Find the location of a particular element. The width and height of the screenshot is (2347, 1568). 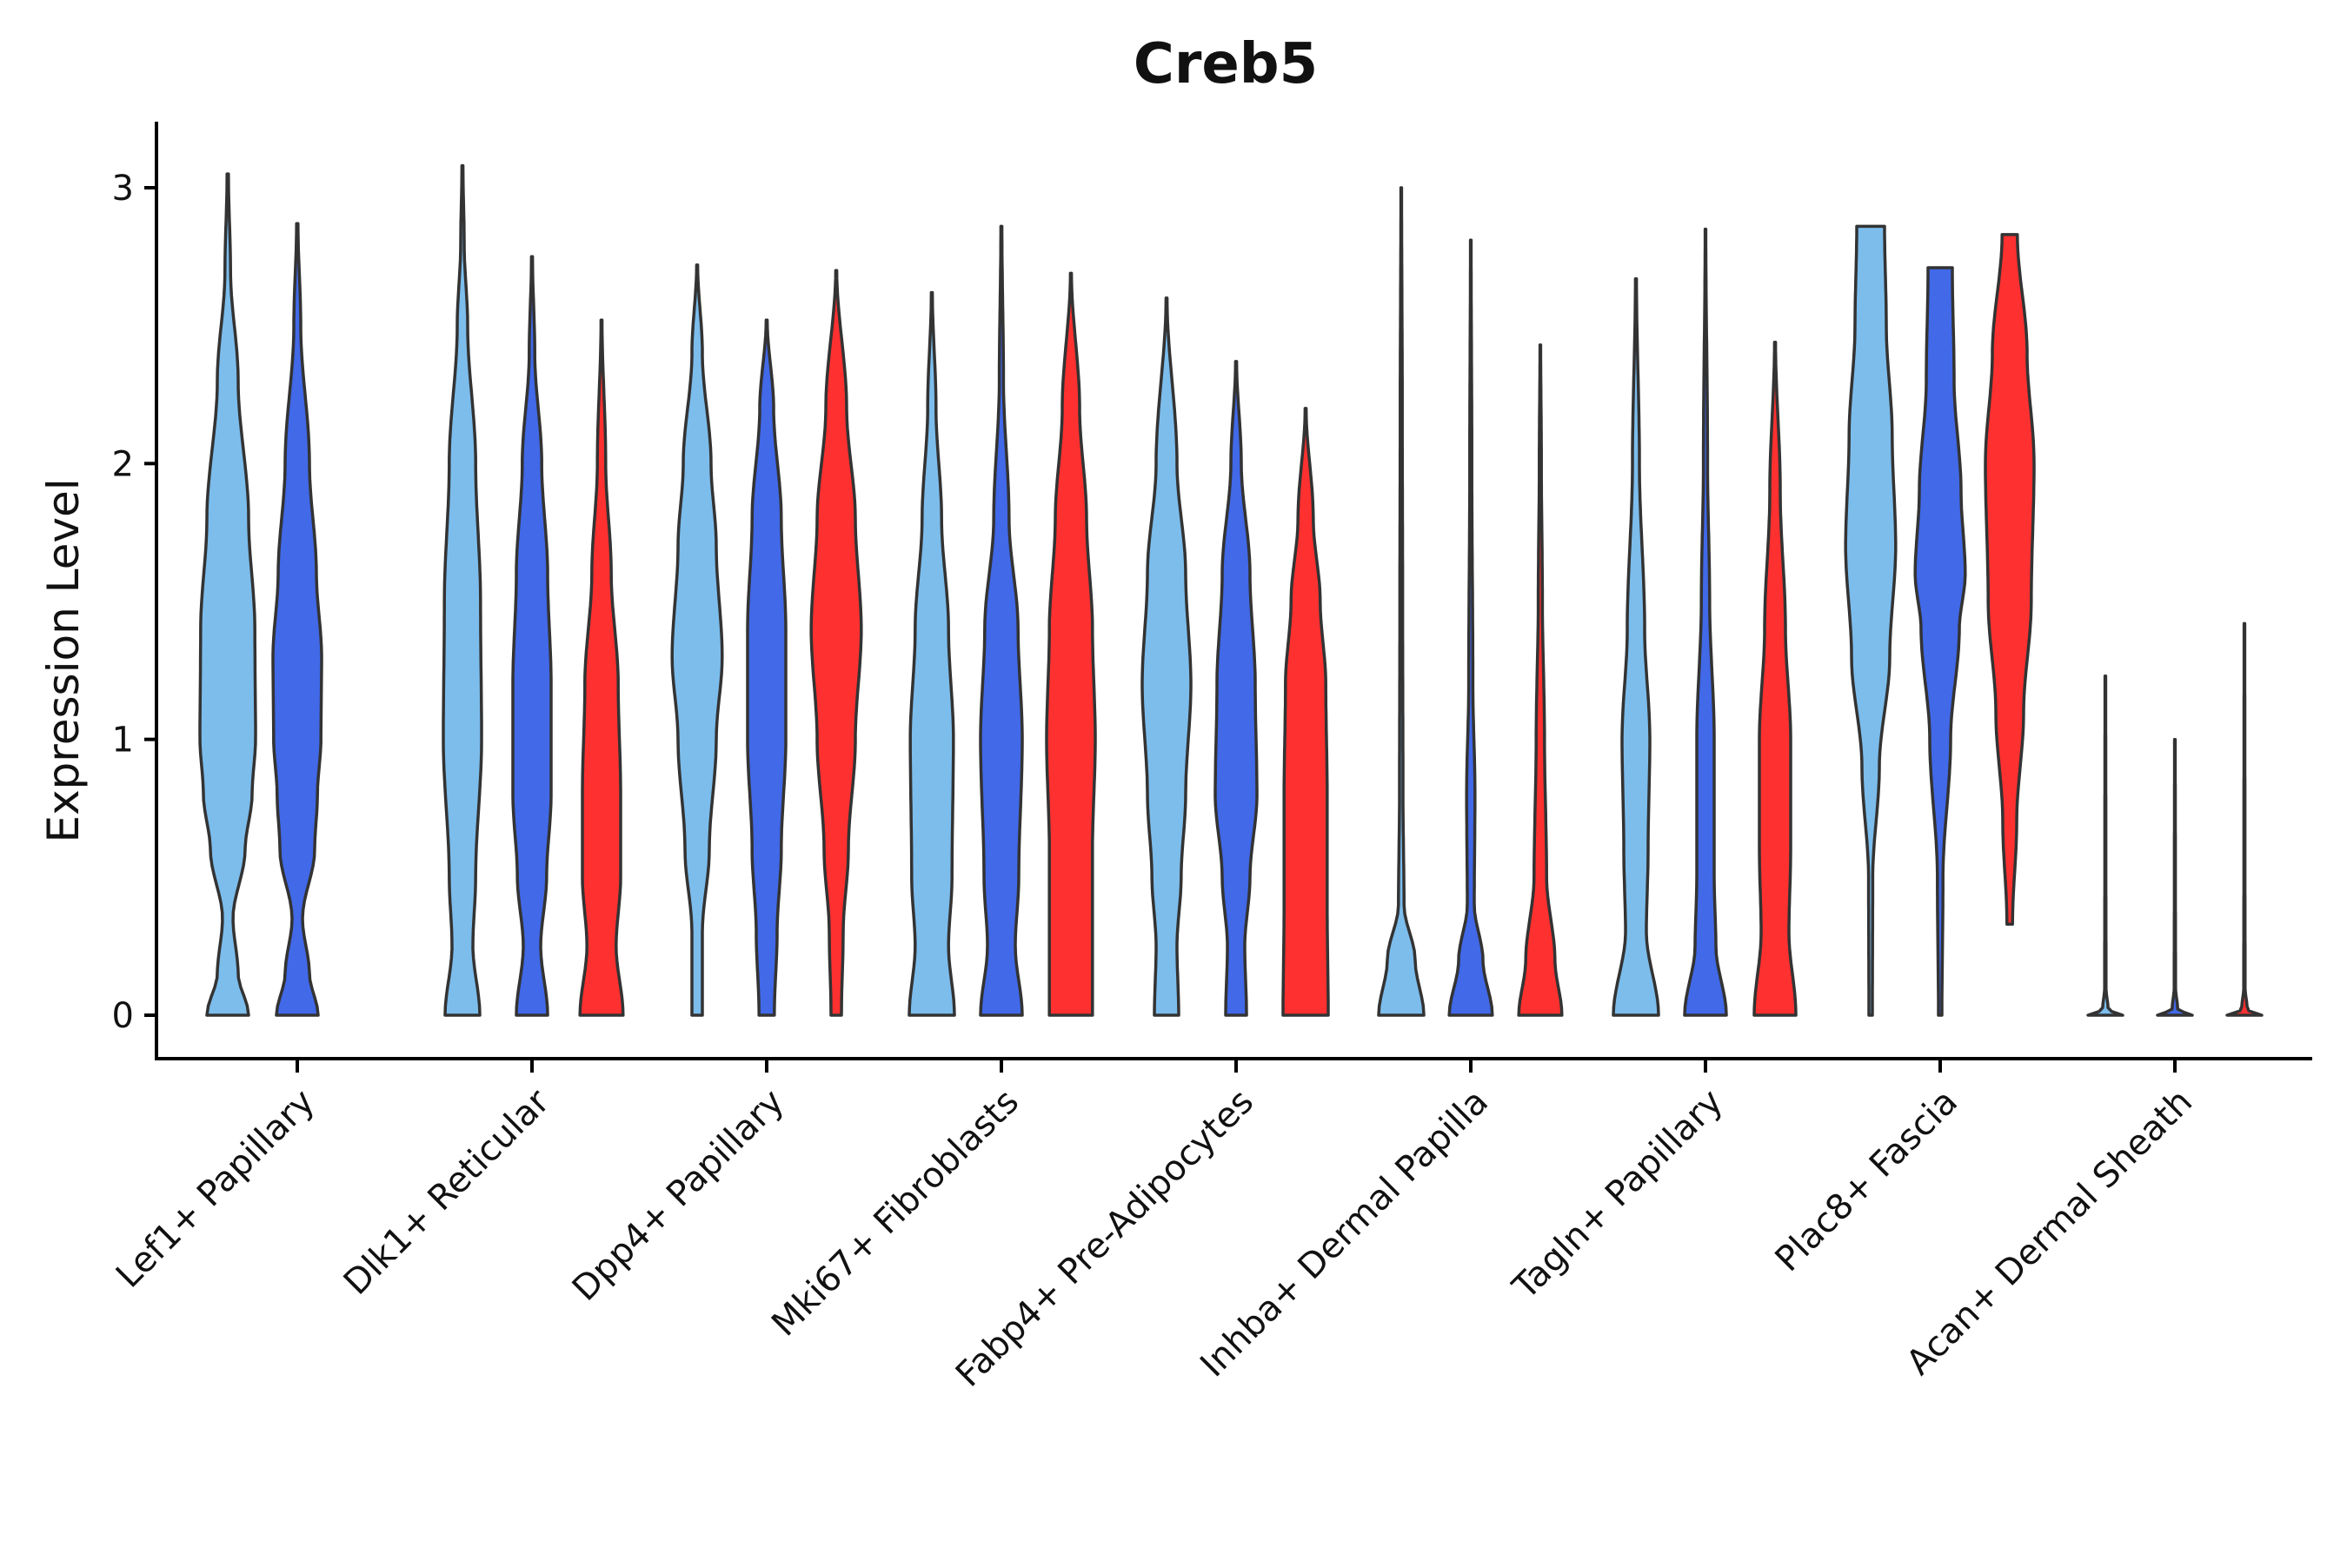

y-axis-label: Expression Level is located at coordinates (63, 660).